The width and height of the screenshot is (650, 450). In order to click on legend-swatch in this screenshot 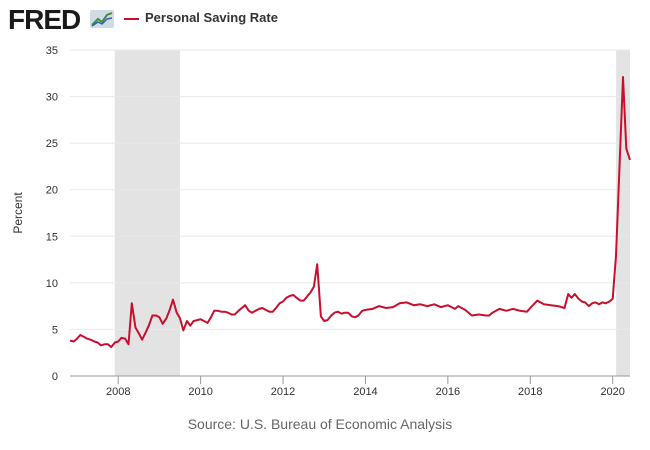, I will do `click(131, 19)`.